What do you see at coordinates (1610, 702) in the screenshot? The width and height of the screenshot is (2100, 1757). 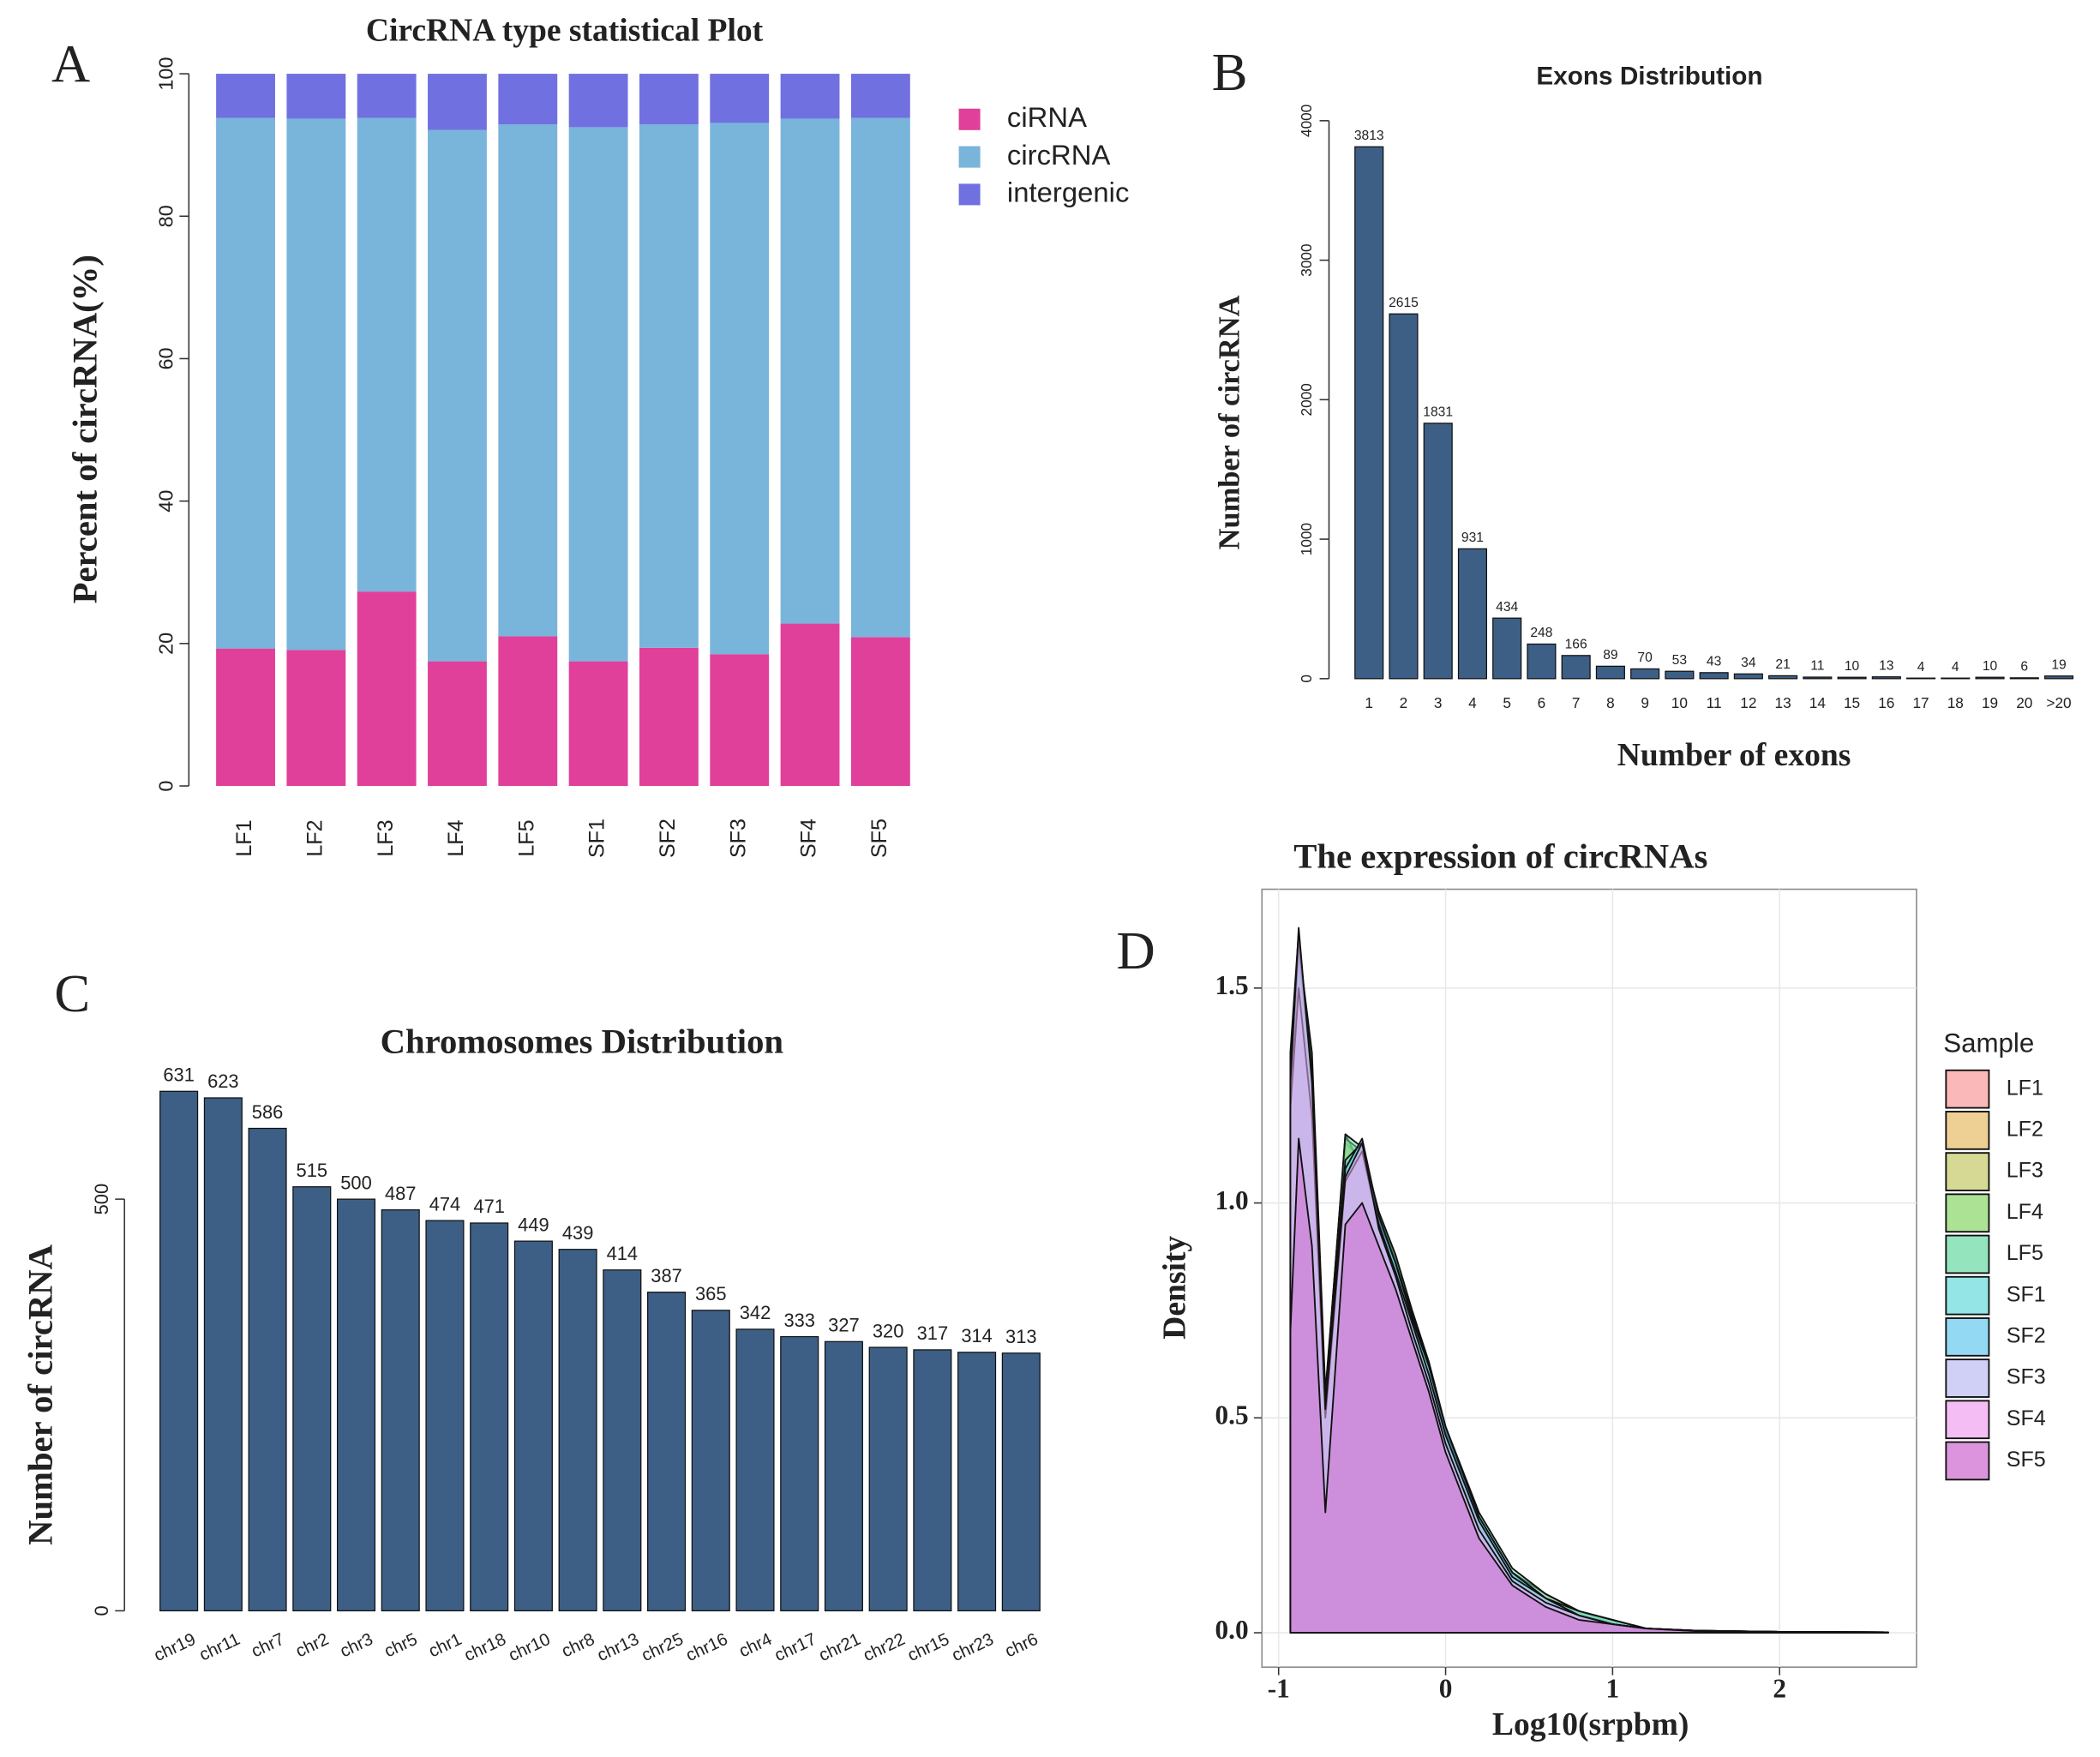 I see `x-tick-label: 8` at bounding box center [1610, 702].